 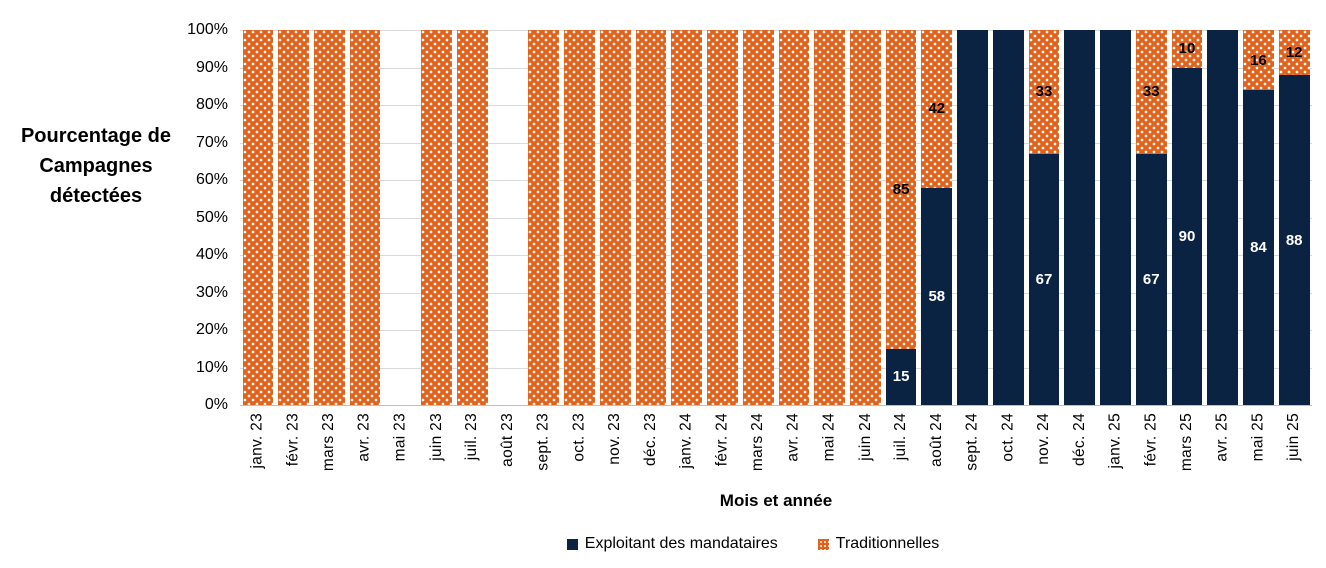 I want to click on bar-mai 24, so click(x=829, y=217).